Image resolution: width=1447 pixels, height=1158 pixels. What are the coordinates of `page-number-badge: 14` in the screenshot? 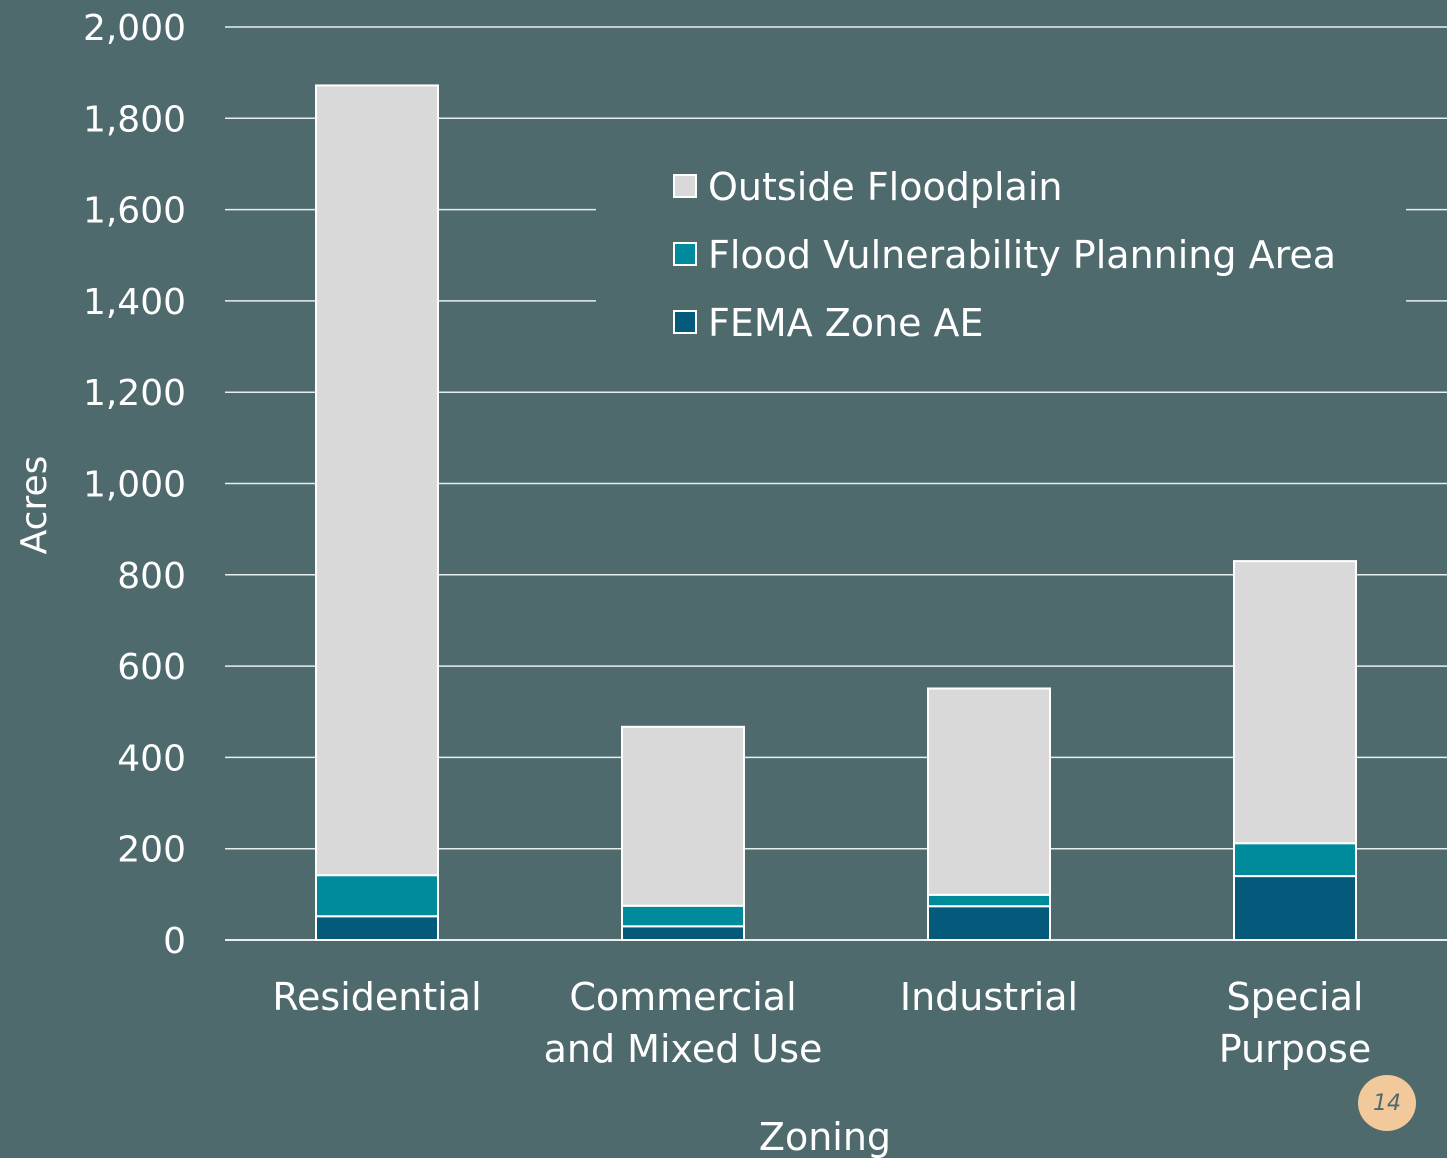 It's located at (1387, 1103).